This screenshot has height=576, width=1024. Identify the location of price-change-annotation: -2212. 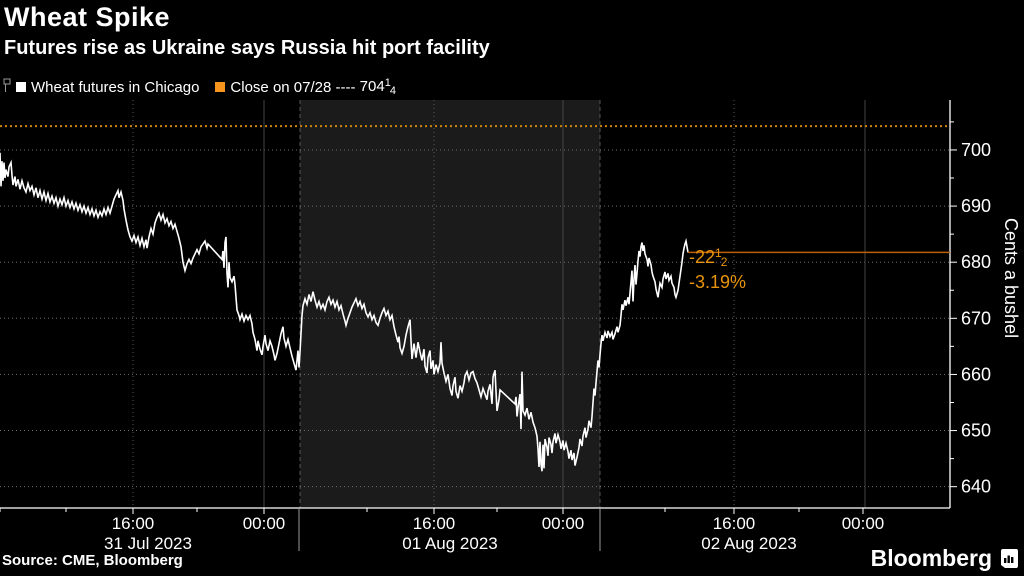
(708, 257).